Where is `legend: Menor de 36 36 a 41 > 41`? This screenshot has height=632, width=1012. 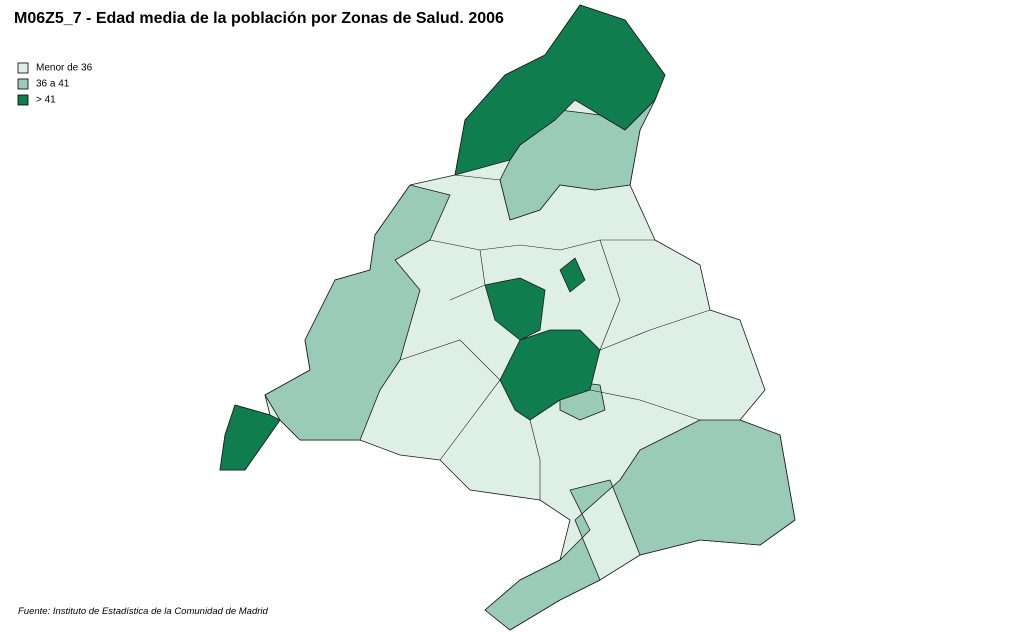 legend: Menor de 36 36 a 41 > 41 is located at coordinates (55, 84).